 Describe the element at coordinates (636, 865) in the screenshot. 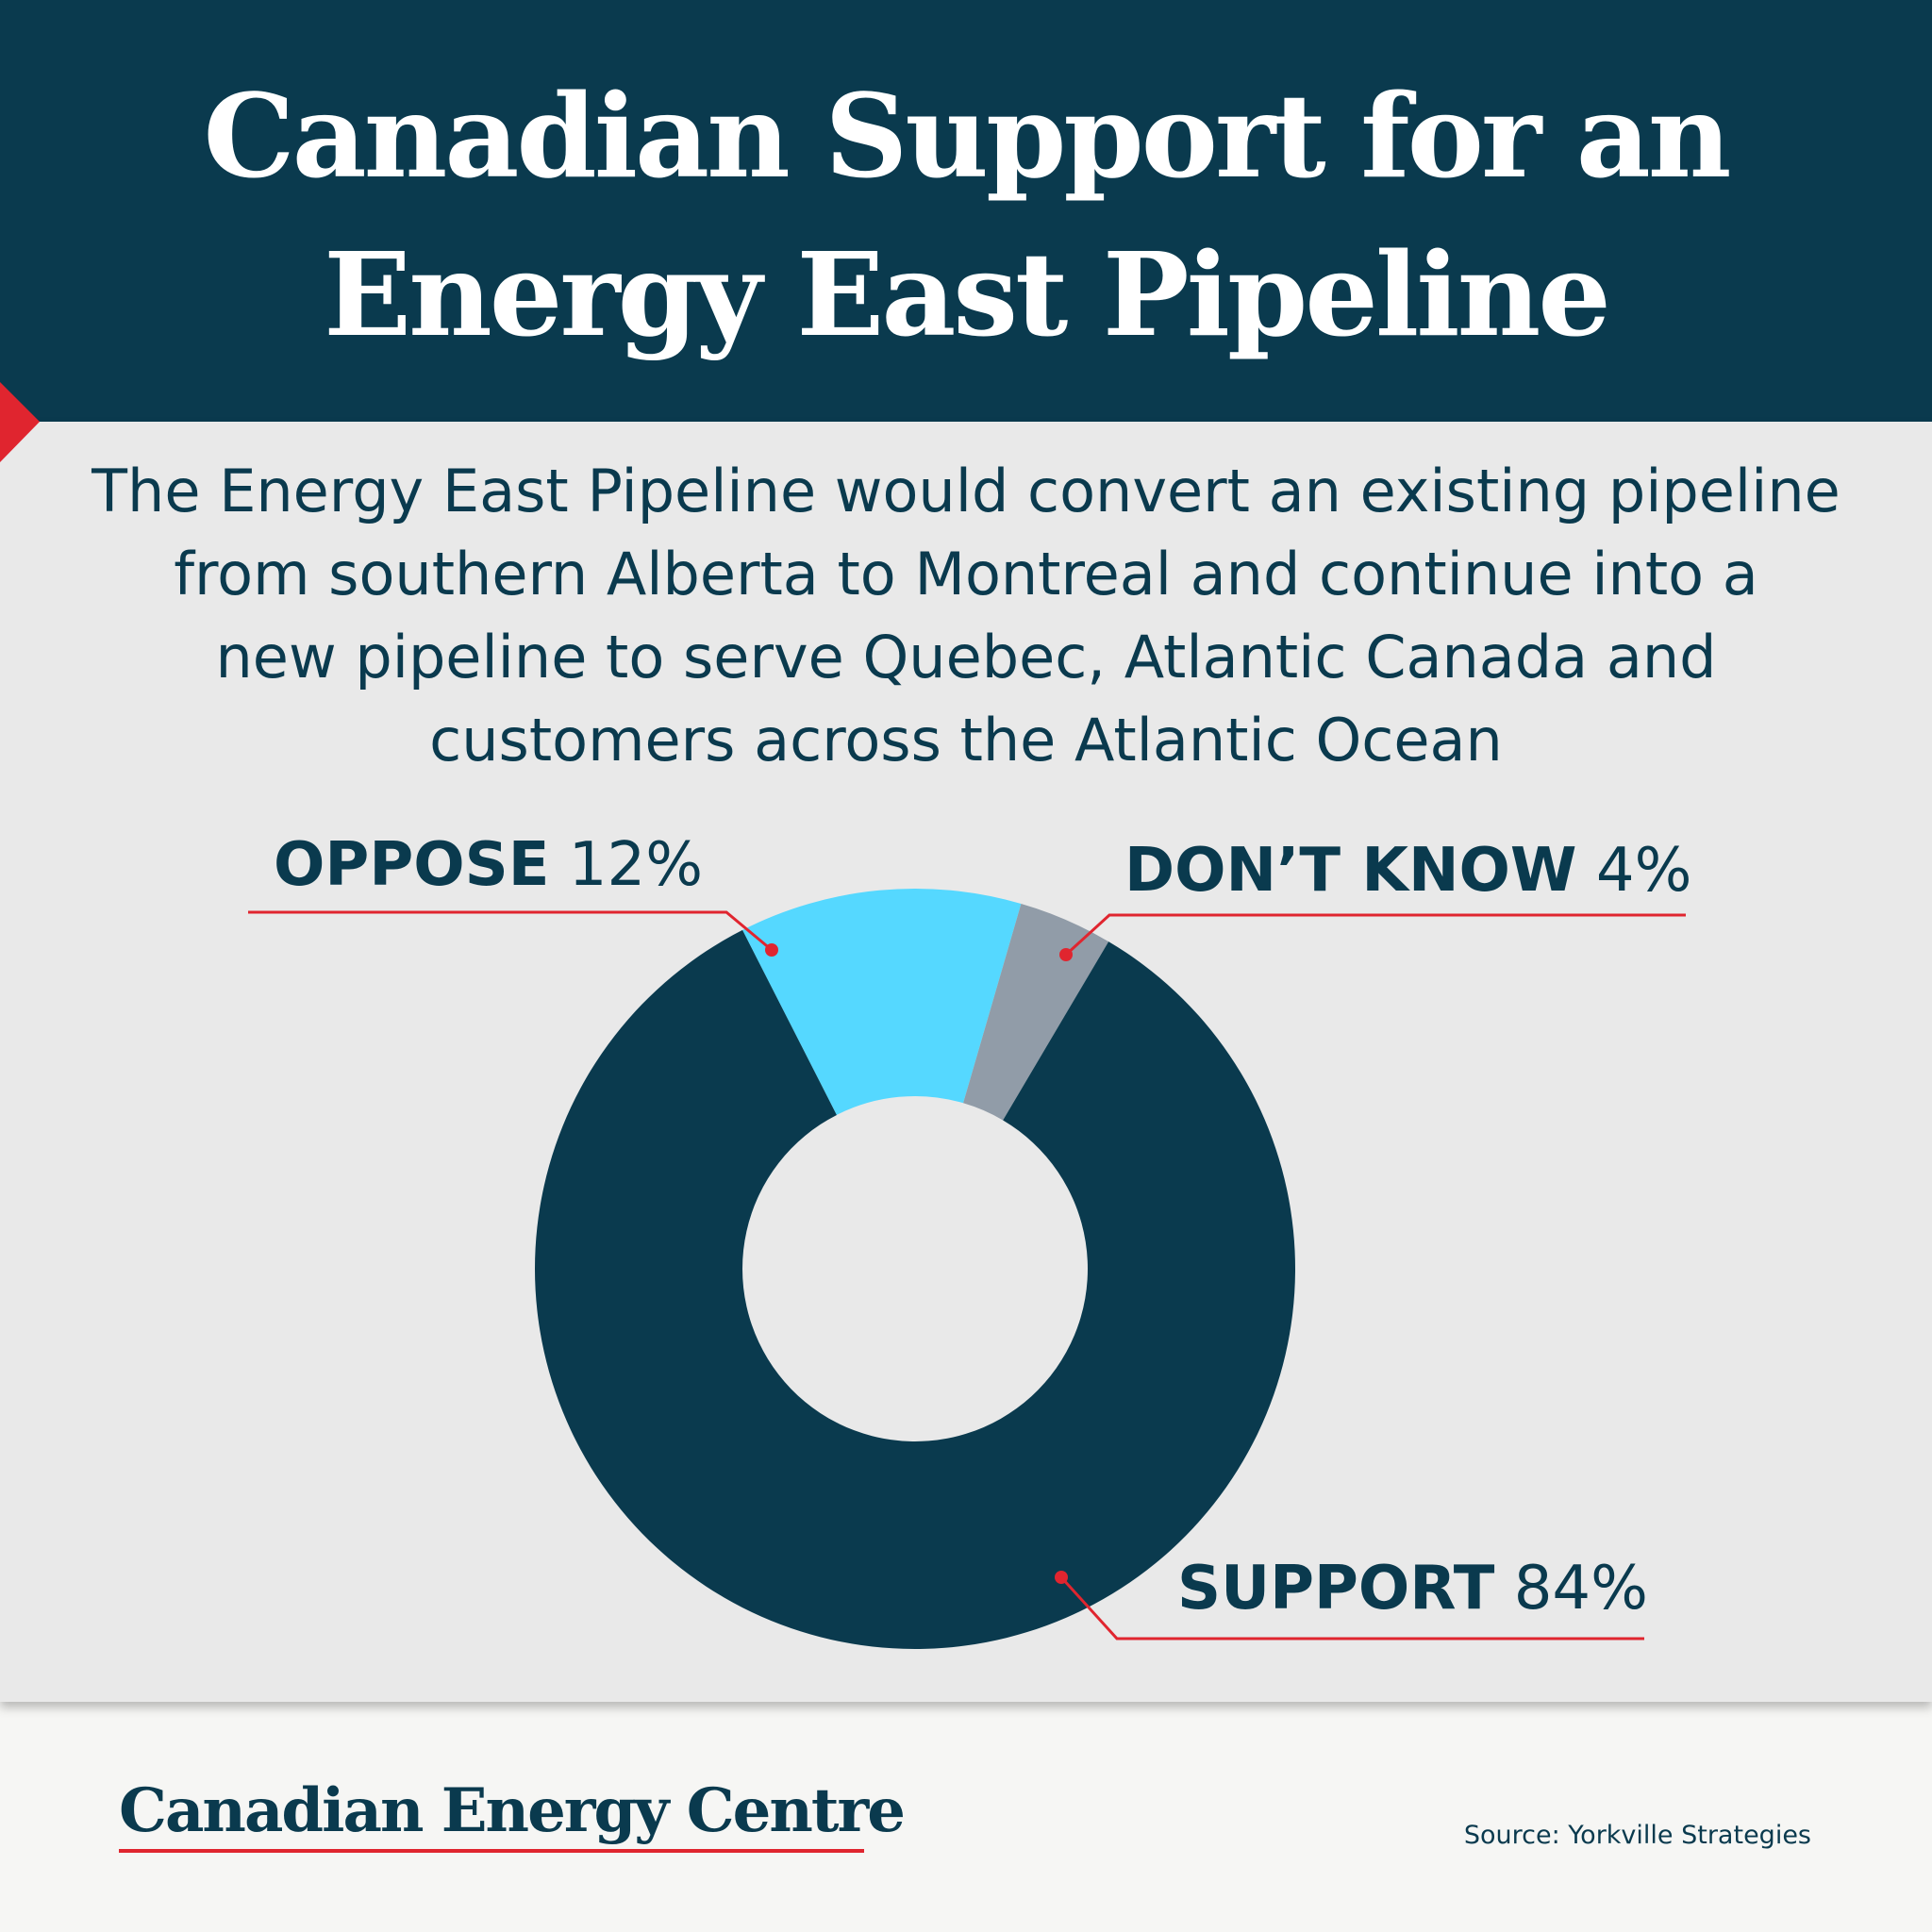

I see `label-oppose-value: 12%` at that location.